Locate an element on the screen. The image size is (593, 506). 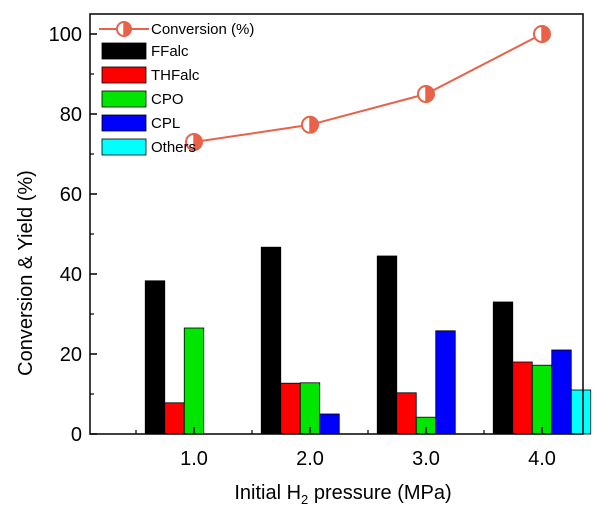
y-axis-title: Conversion & Yield (%) is located at coordinates (26, 273).